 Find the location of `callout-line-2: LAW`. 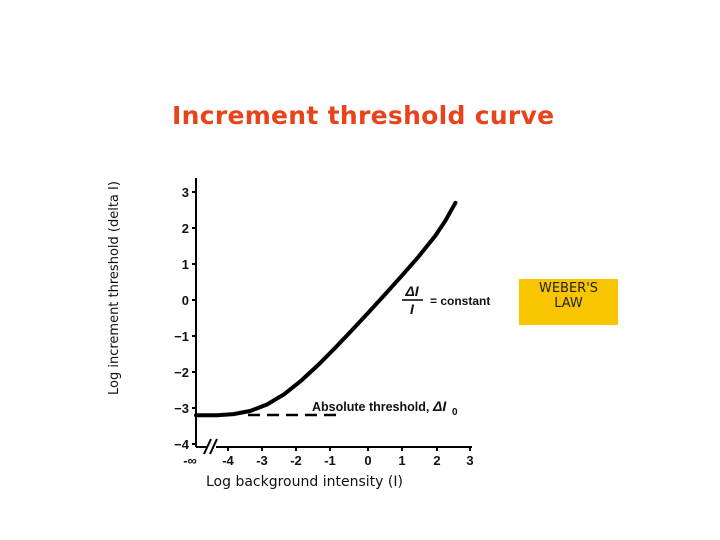

callout-line-2: LAW is located at coordinates (568, 303).